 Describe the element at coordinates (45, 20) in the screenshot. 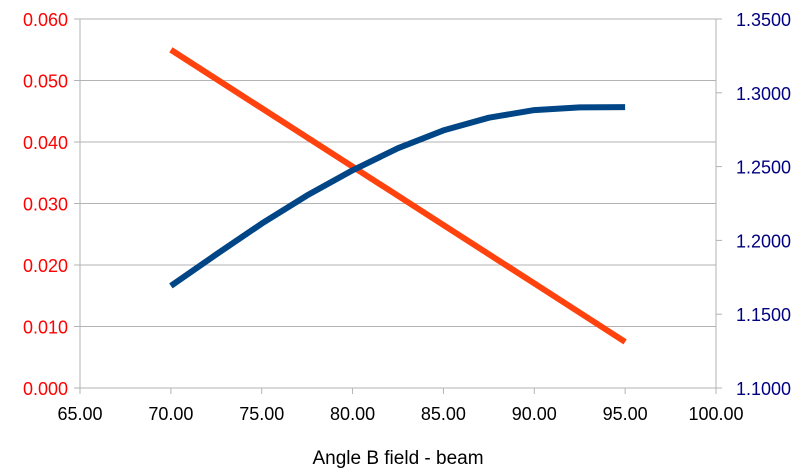

I see `y-left-tick-label: 0.060` at that location.